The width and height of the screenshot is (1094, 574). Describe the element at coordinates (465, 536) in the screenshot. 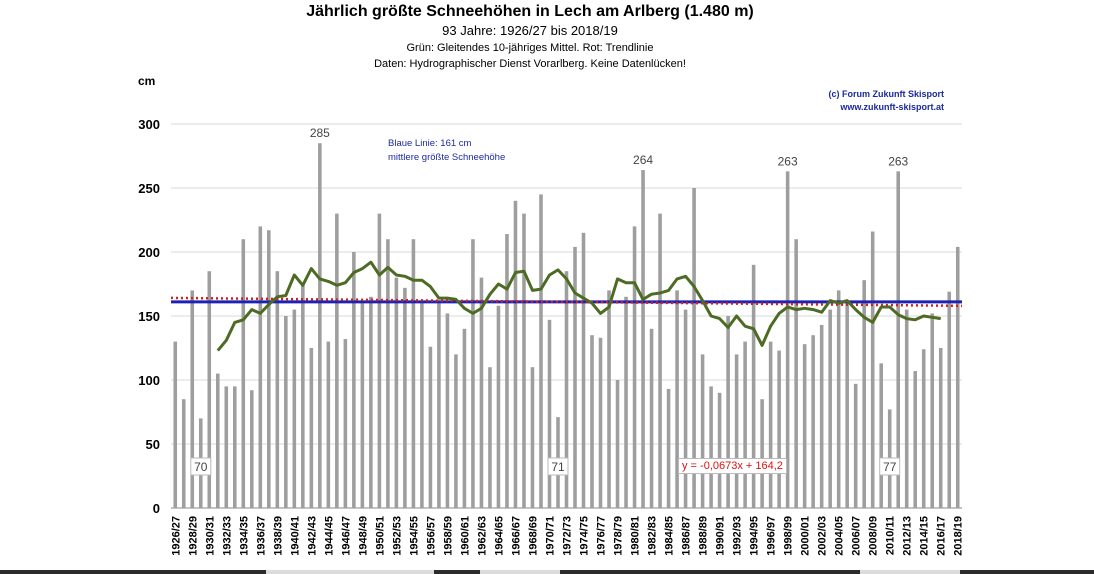

I see `x-tick-label: 1960/61` at that location.